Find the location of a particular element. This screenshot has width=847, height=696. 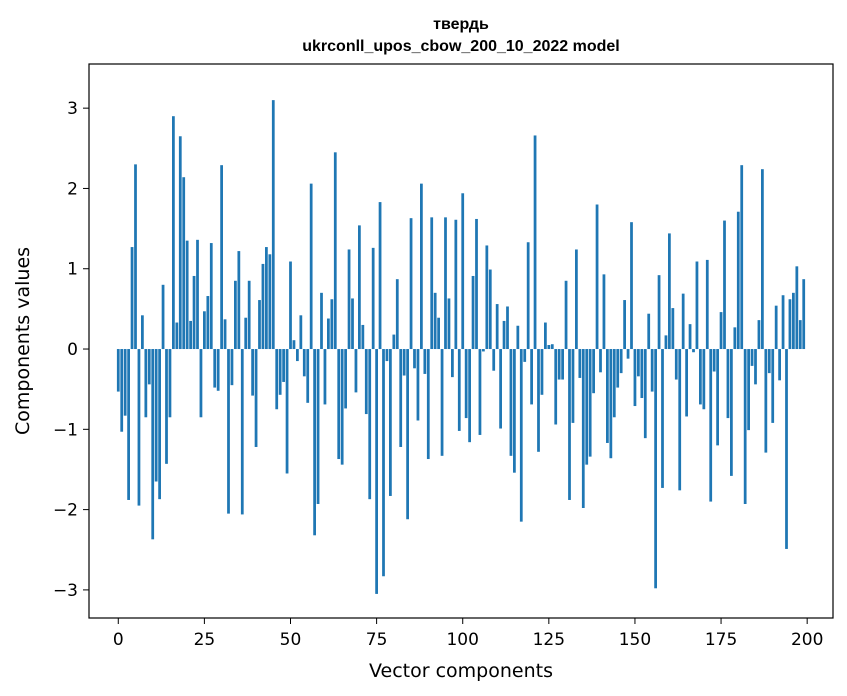

x-tick-label: 100 is located at coordinates (462, 640).